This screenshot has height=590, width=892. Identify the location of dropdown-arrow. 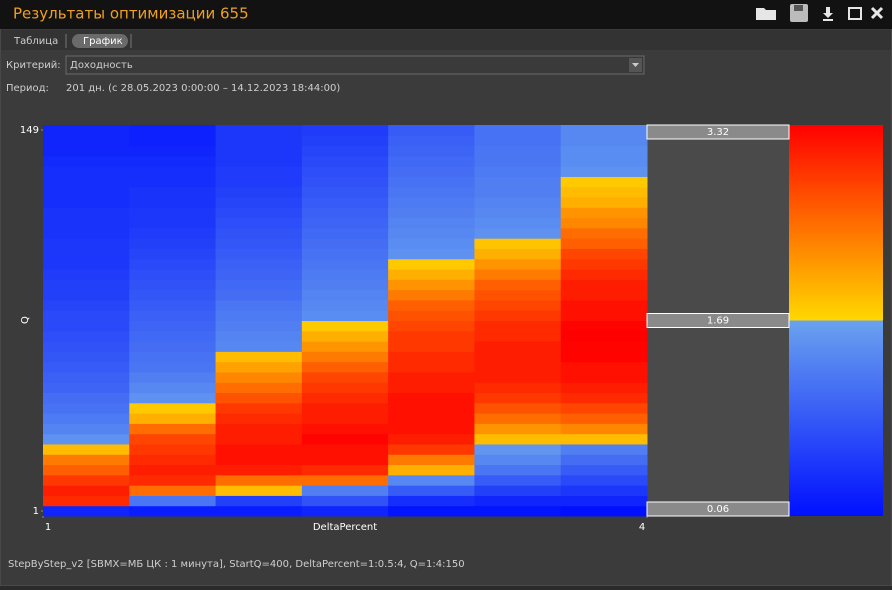
(635, 65).